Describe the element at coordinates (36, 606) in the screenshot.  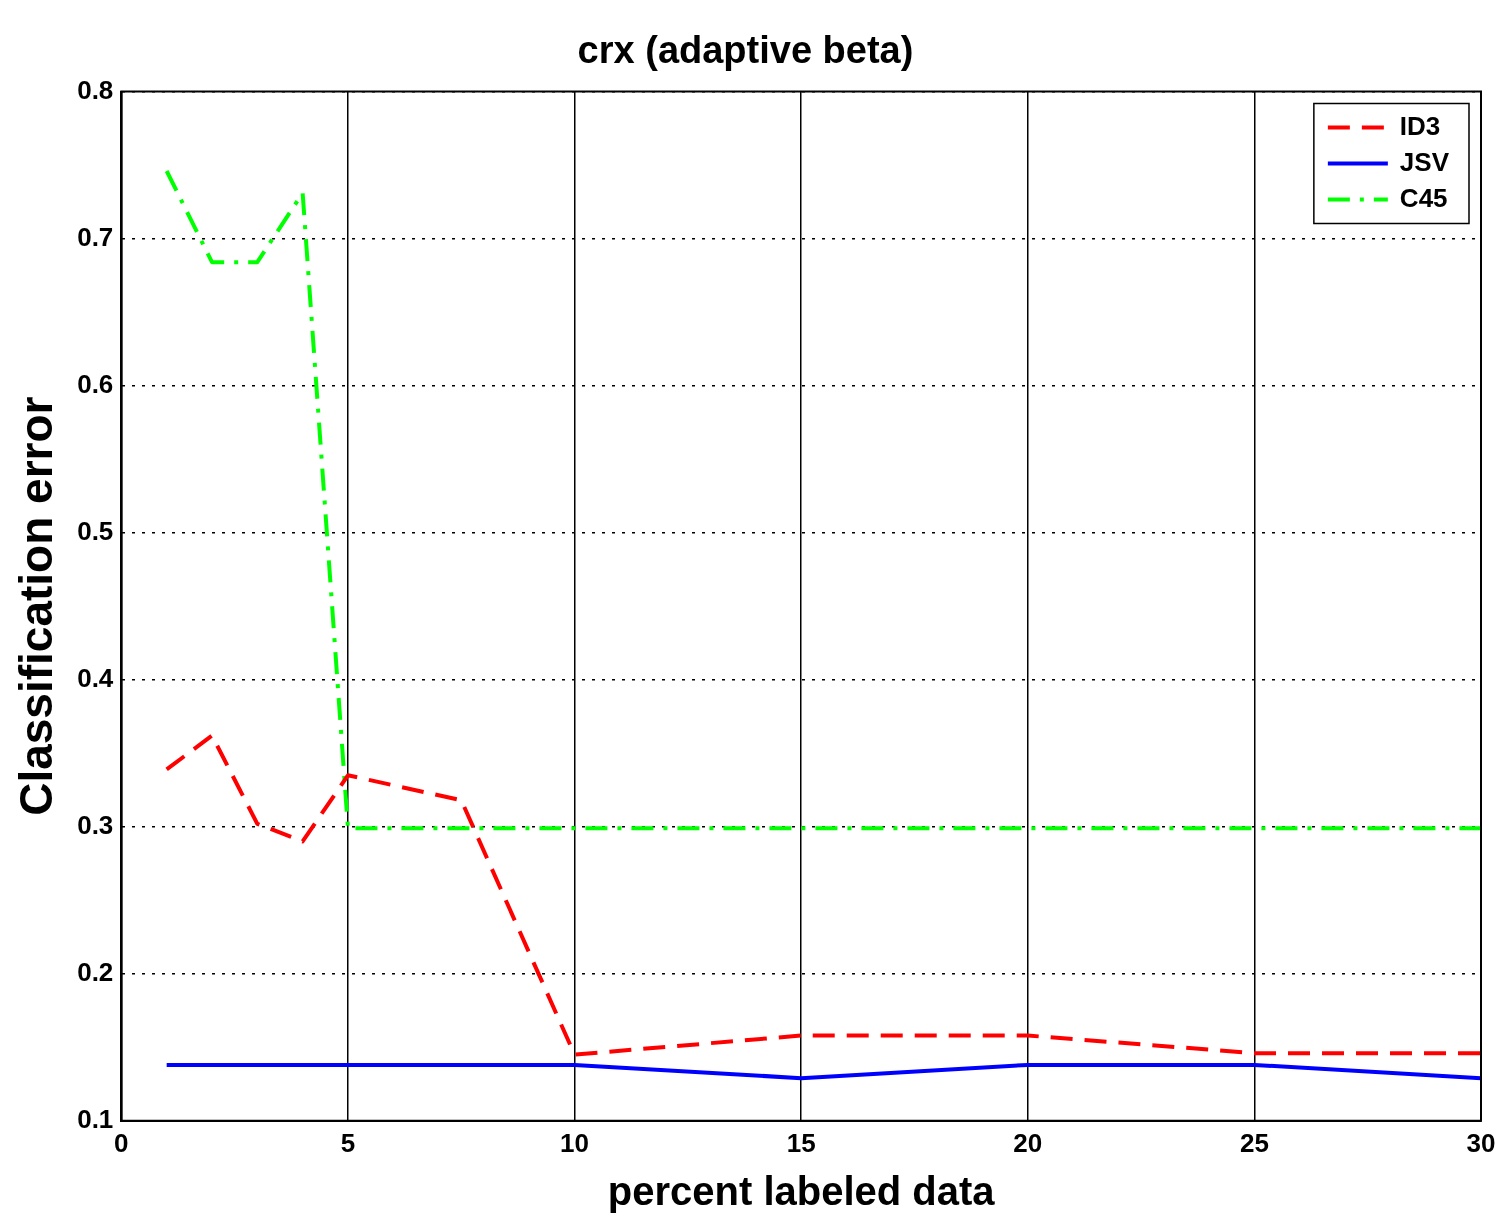
I see `y-axis-title: Classification error` at that location.